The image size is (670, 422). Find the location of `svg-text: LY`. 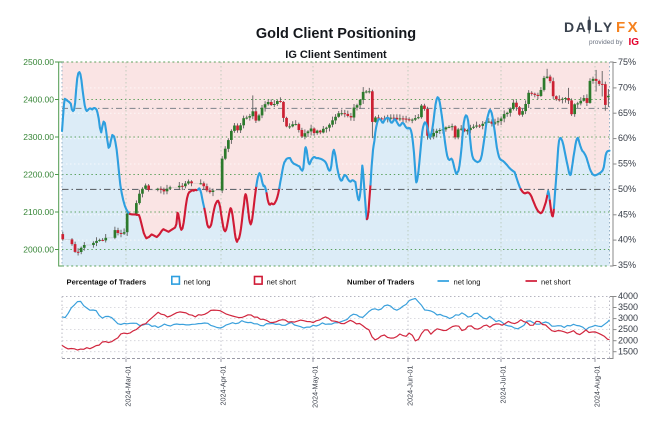

svg-text: LY is located at coordinates (604, 27).